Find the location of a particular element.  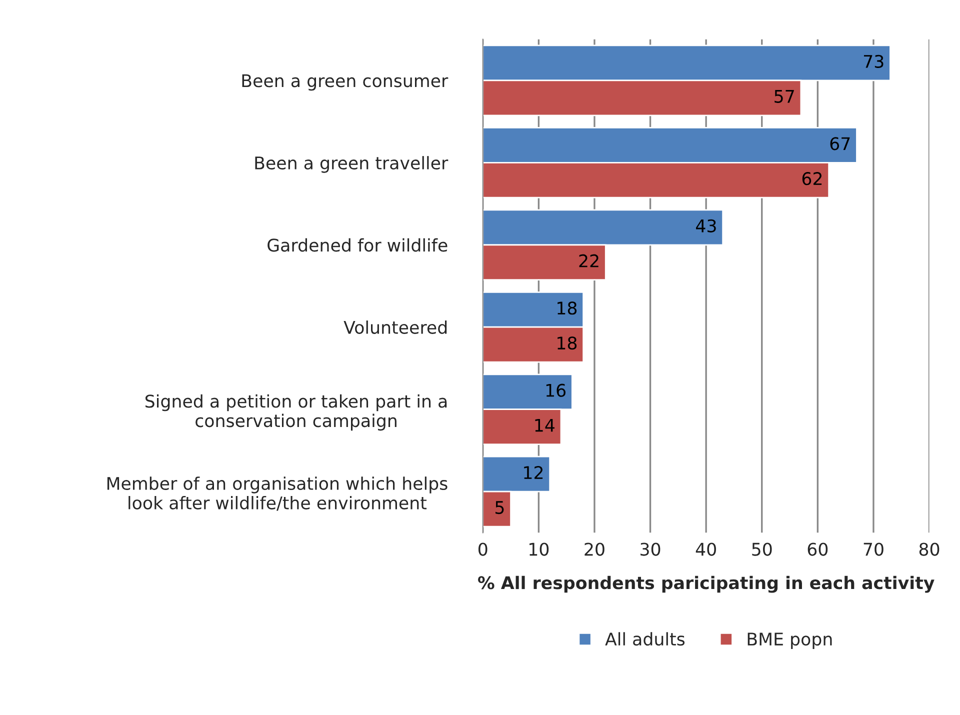

x-tick-label: 0 is located at coordinates (483, 549).